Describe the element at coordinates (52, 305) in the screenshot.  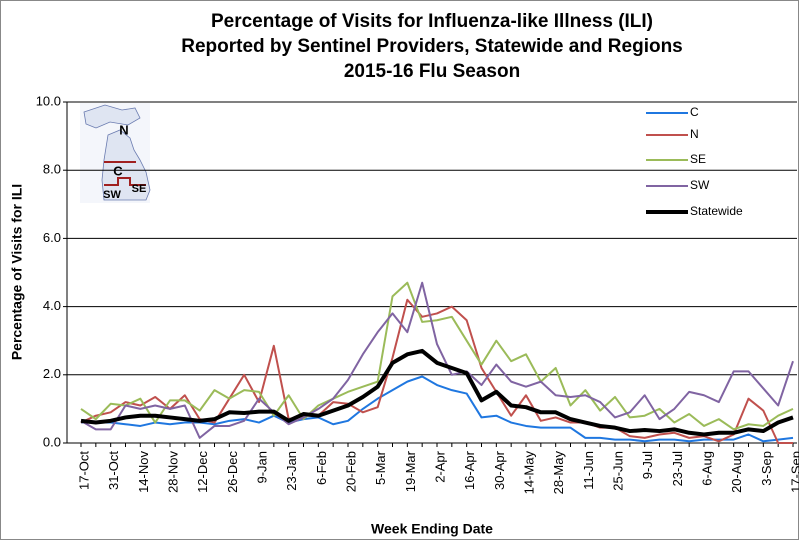
I see `y-tick-label: 4.0` at that location.